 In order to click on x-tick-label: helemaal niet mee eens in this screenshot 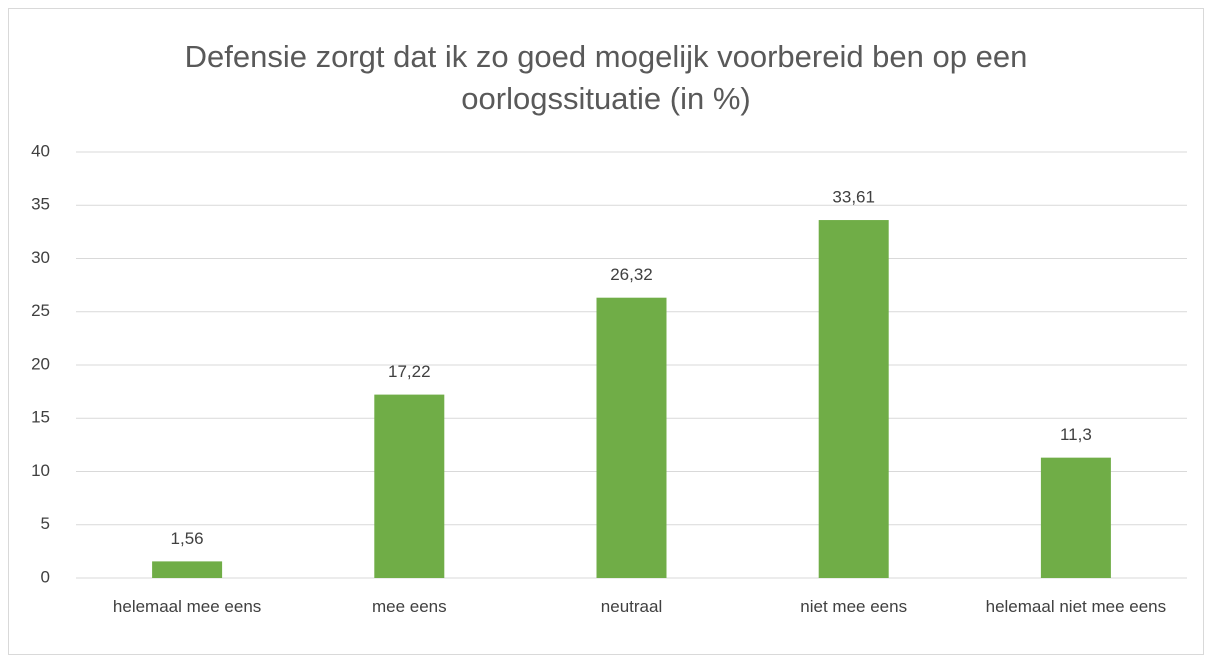, I will do `click(1076, 606)`.